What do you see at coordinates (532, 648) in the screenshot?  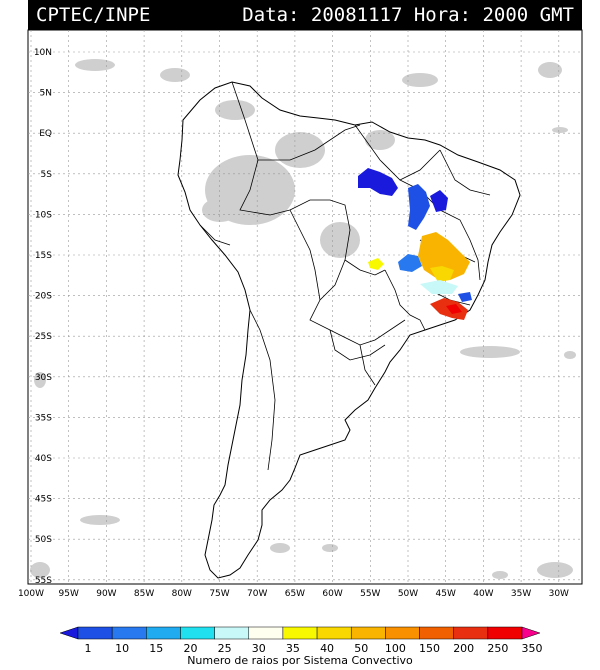 I see `colorbar-tick-label: 350` at bounding box center [532, 648].